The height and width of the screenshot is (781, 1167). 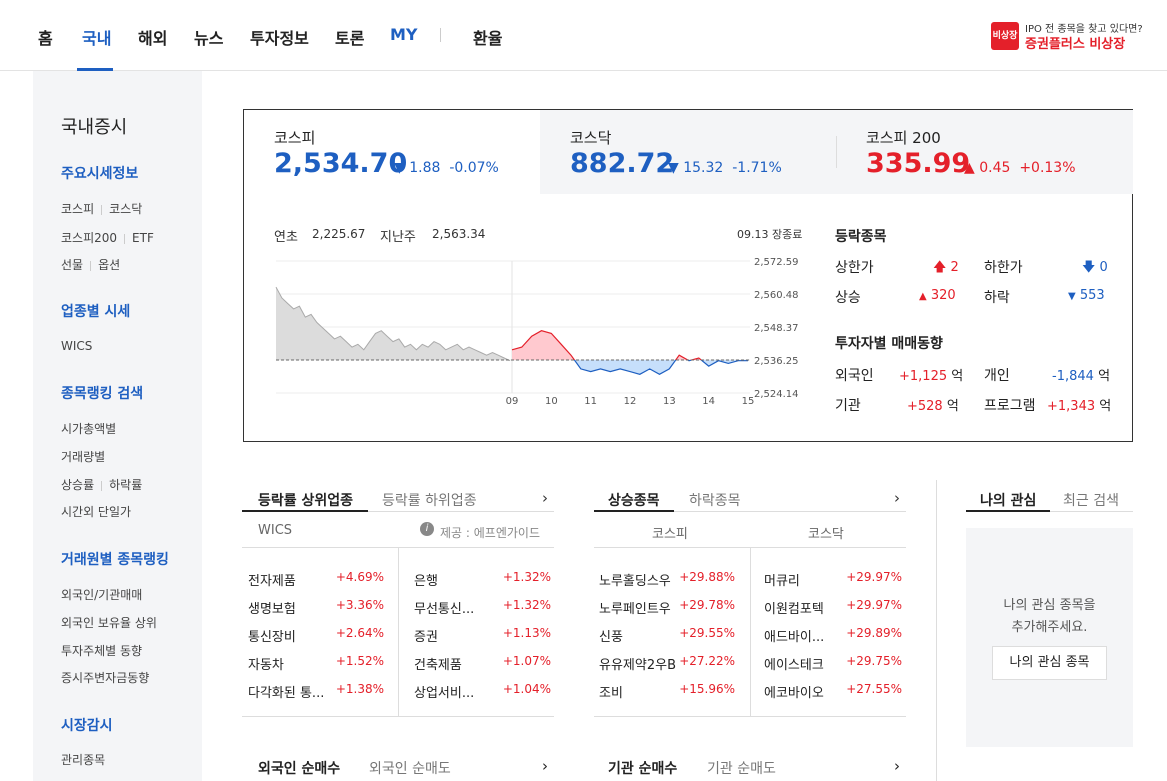 What do you see at coordinates (316, 691) in the screenshot?
I see `list-item: 다각화된 통... +1.38%` at bounding box center [316, 691].